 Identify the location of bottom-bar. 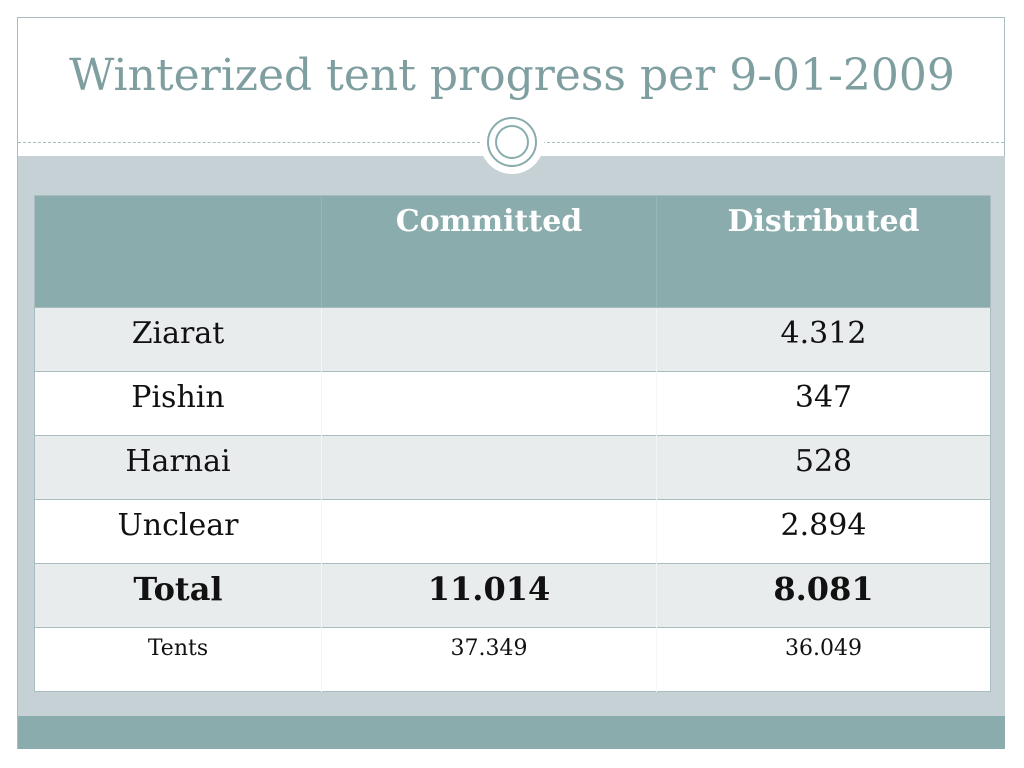
(511, 732).